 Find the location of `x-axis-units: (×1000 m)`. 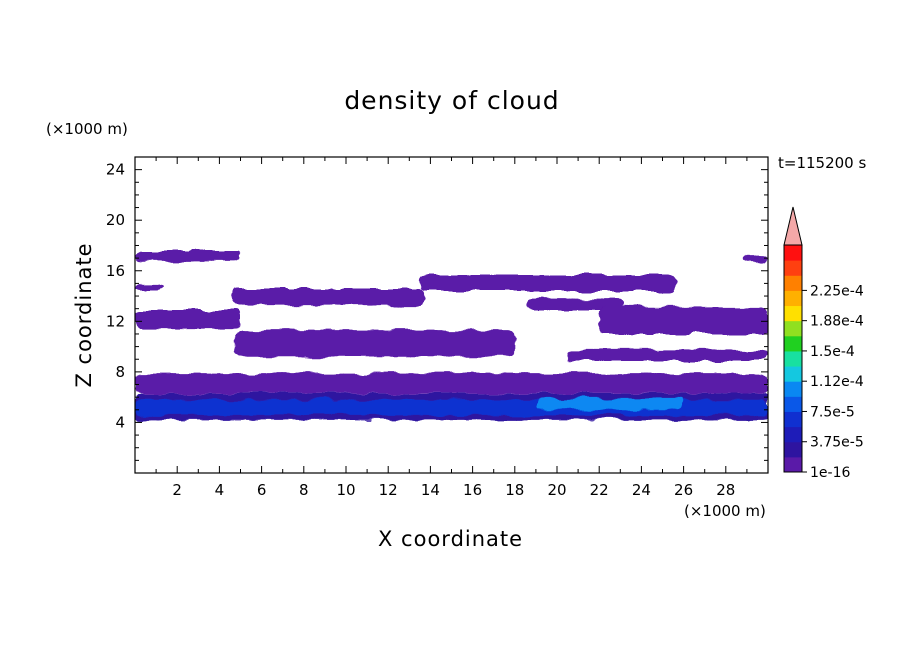

x-axis-units: (×1000 m) is located at coordinates (725, 511).